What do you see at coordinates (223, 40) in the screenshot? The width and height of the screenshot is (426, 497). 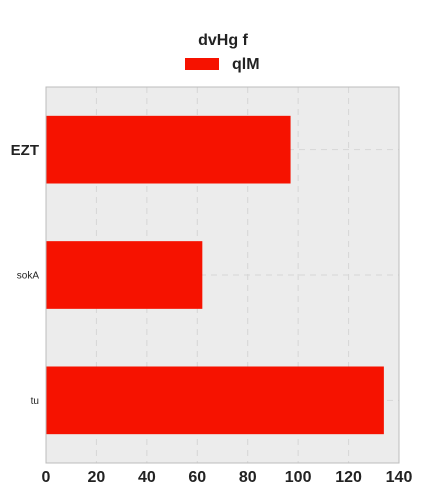 I see `legend-title: dvHg f` at bounding box center [223, 40].